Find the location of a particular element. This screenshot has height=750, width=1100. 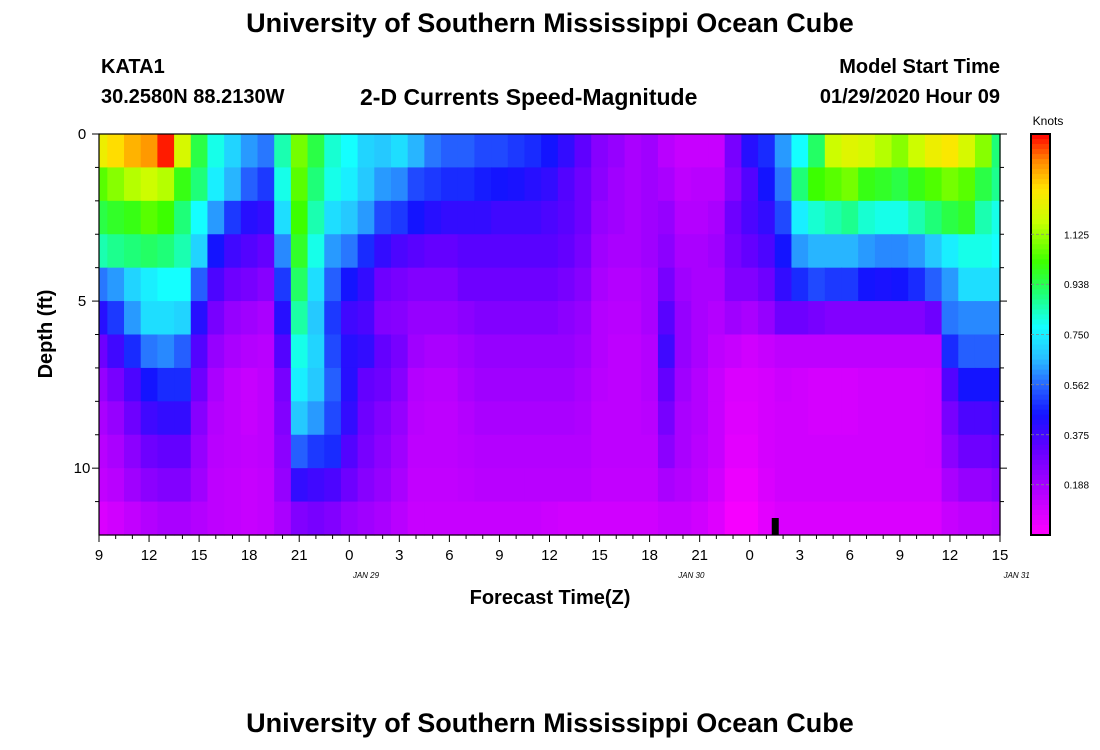

y-tick-label: 5 is located at coordinates (82, 301).